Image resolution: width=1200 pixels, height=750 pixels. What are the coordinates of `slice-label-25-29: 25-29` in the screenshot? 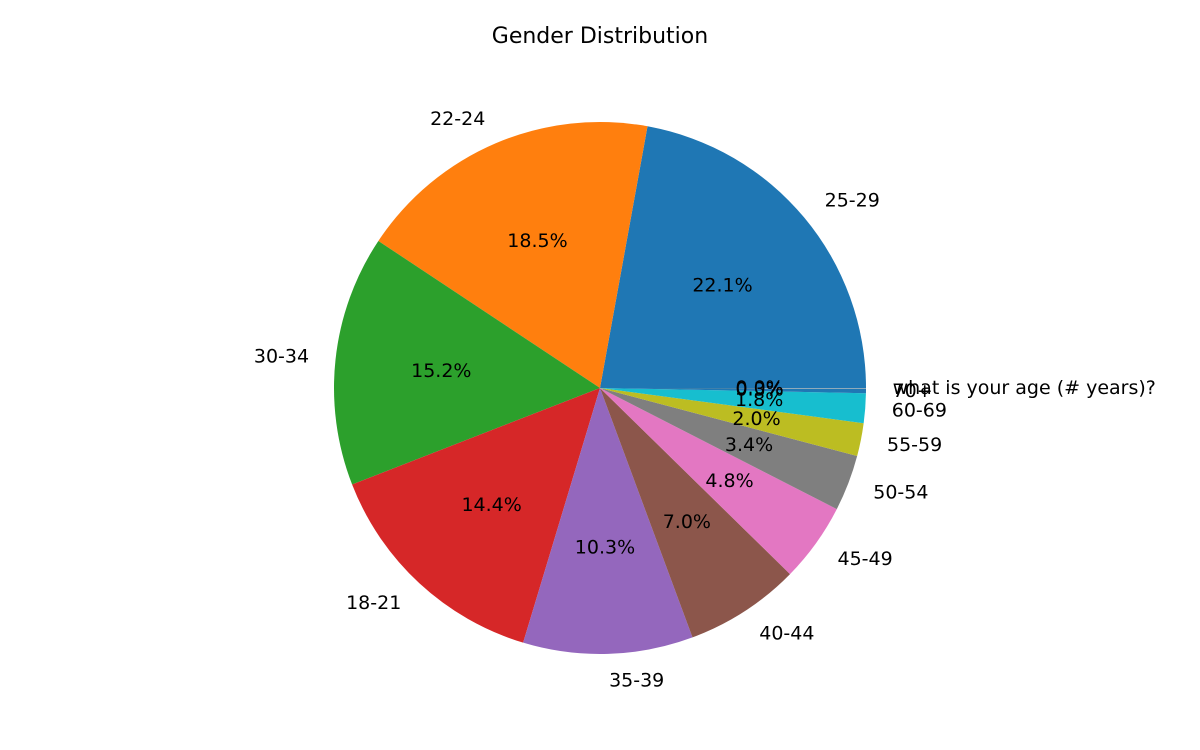 It's located at (852, 200).